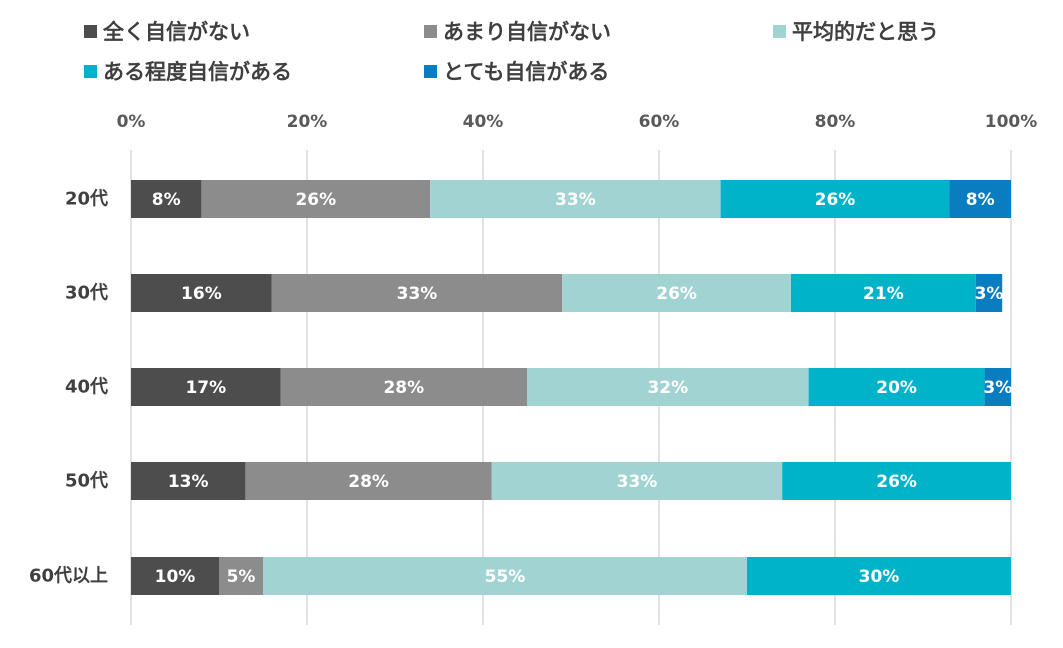 This screenshot has height=648, width=1063. I want to click on category-labels: 20代 30代 40代 50代 60代以上, so click(68, 388).